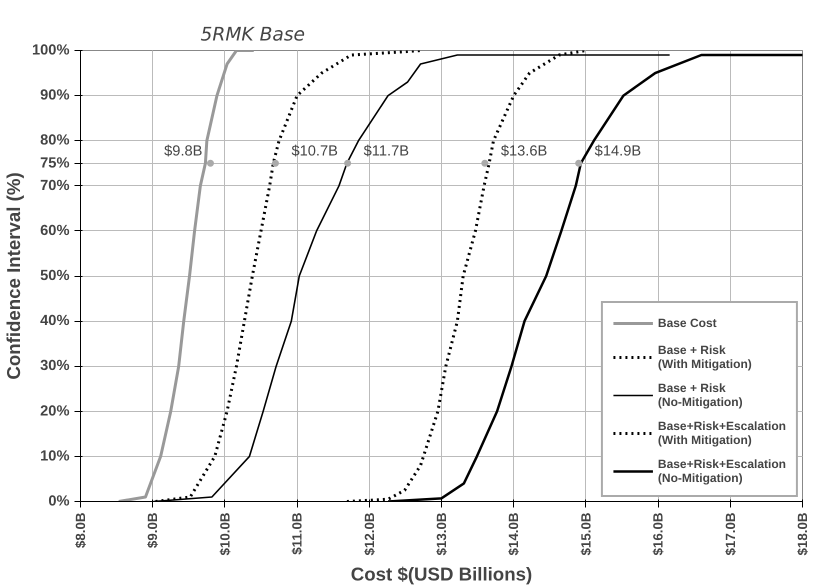 The image size is (822, 587). What do you see at coordinates (730, 534) in the screenshot?
I see `x-tick-label: $17.0B` at bounding box center [730, 534].